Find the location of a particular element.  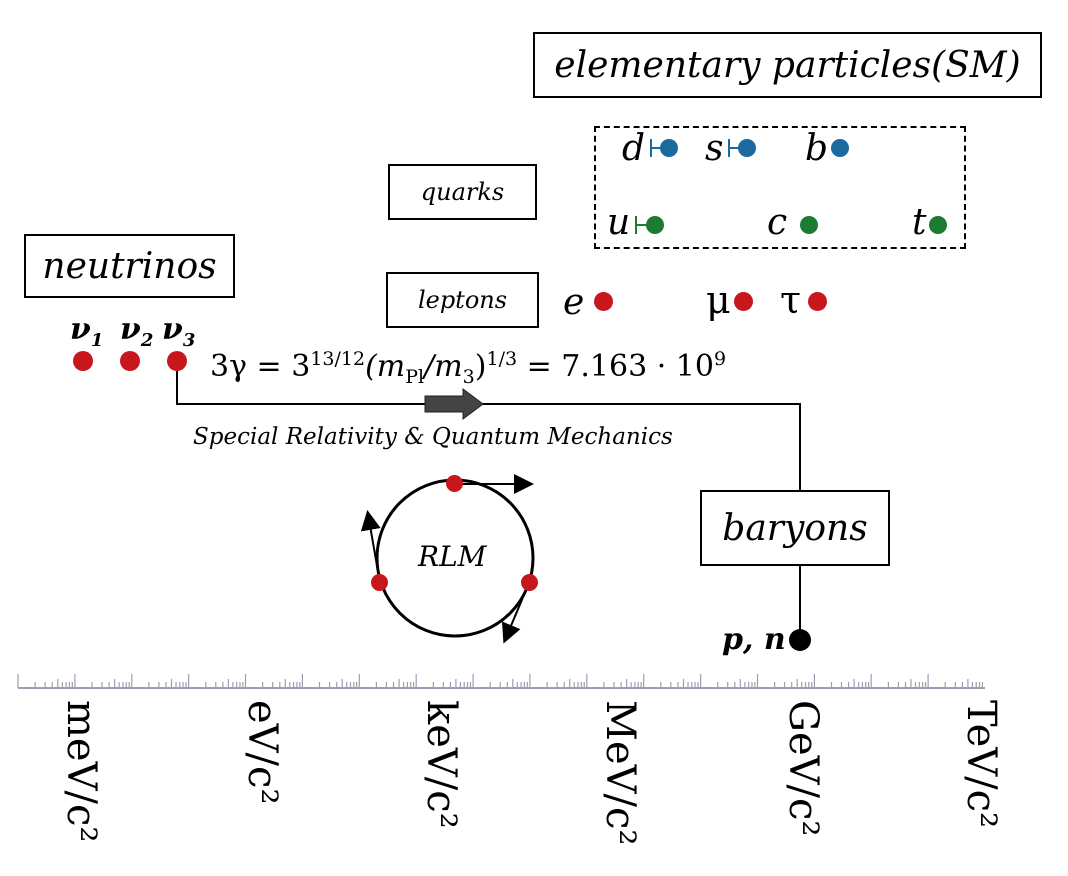

quark-b-label: b is located at coordinates (817, 148).